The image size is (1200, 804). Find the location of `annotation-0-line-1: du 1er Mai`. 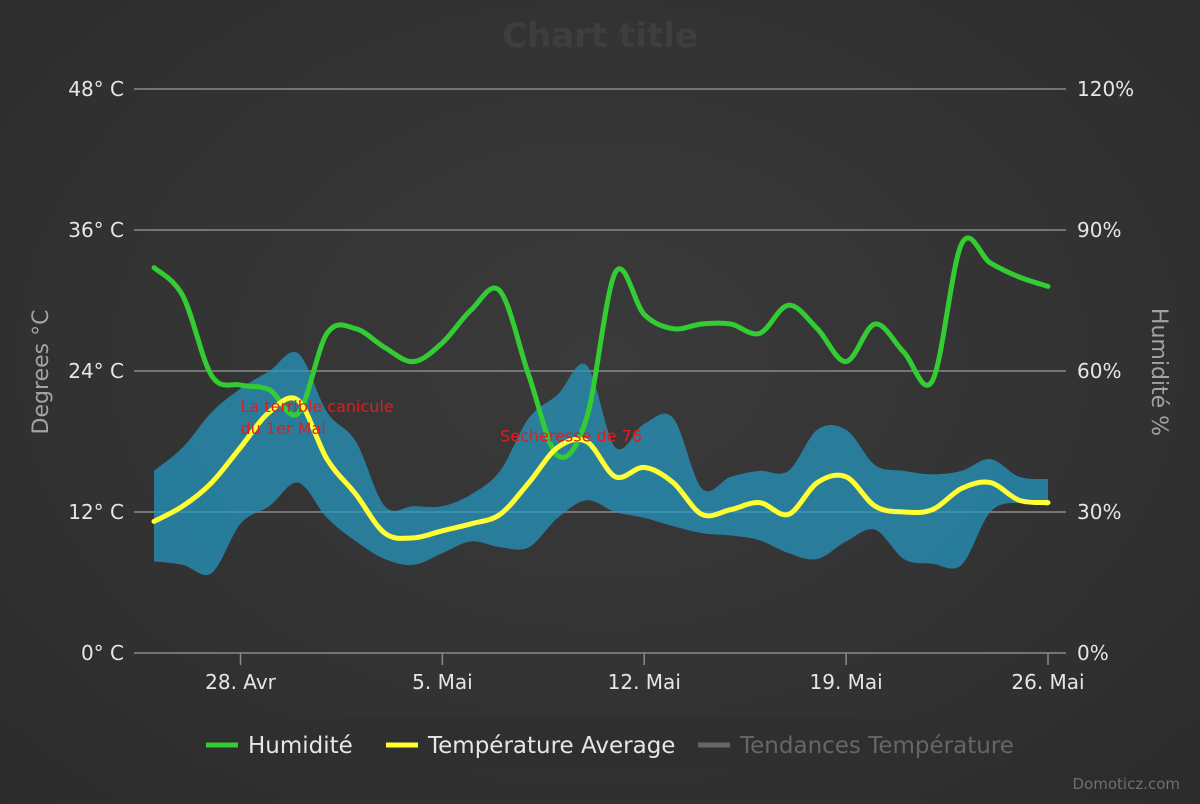

annotation-0-line-1: du 1er Mai is located at coordinates (283, 428).